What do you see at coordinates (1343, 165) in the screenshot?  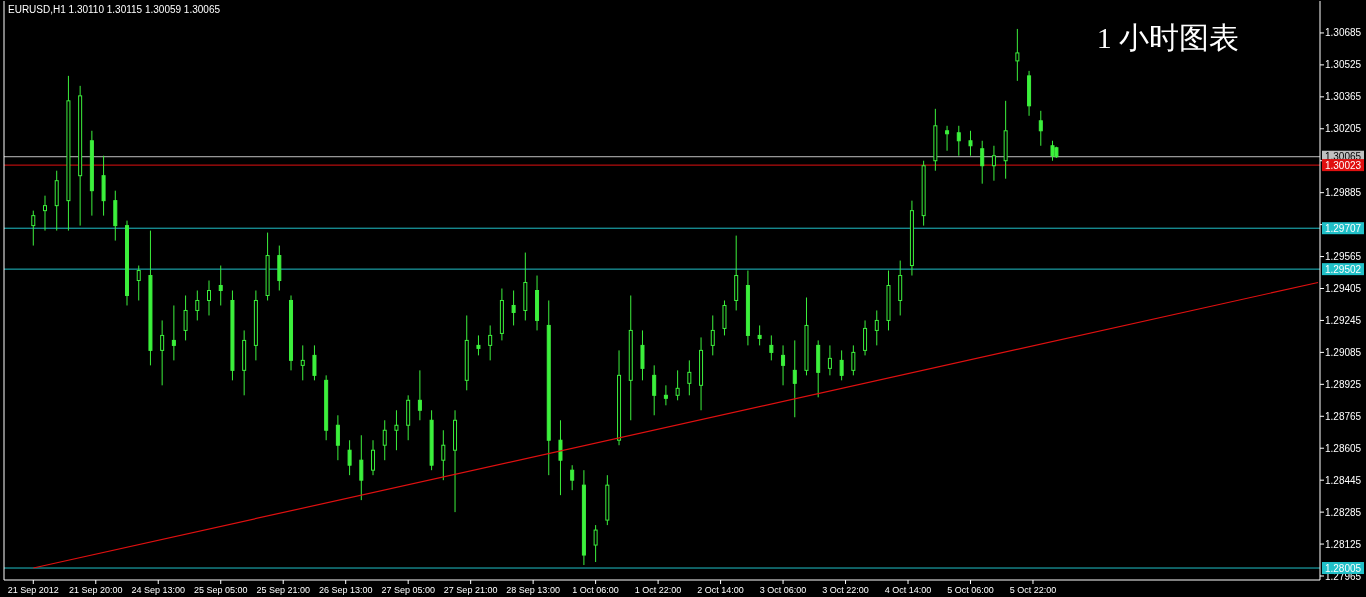 I see `ref-line-label: 1.30023` at bounding box center [1343, 165].